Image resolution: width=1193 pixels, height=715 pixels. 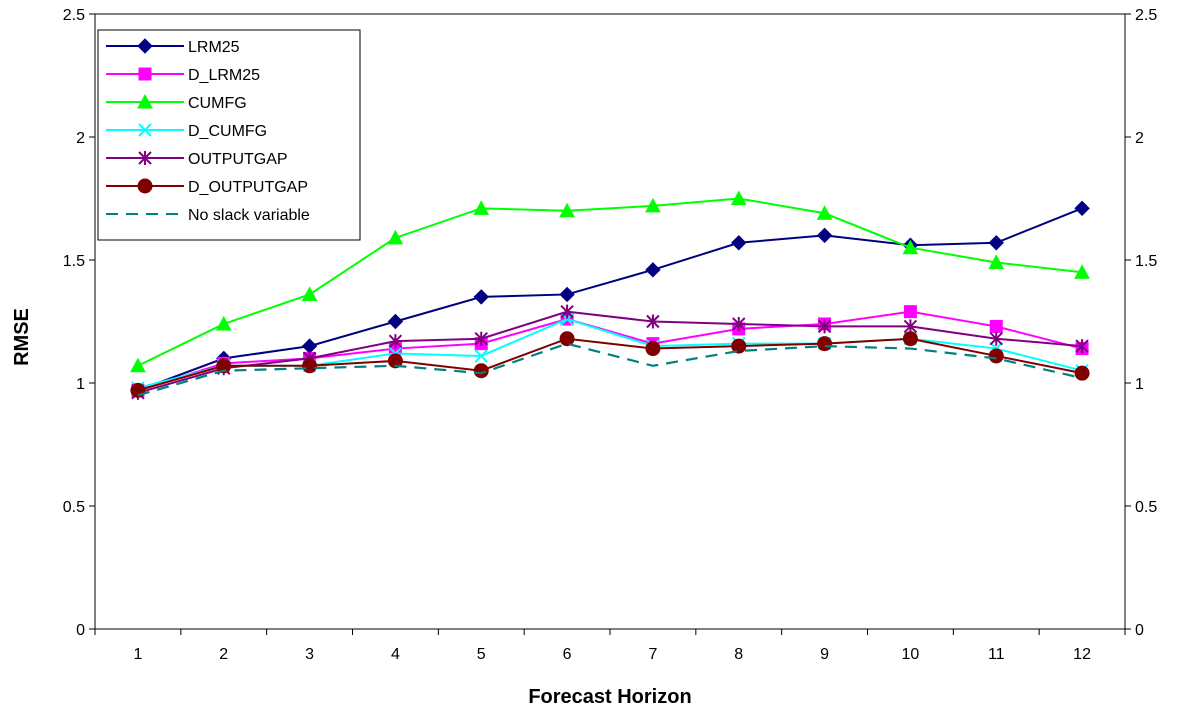 I want to click on x-tick-label: 4, so click(x=395, y=654).